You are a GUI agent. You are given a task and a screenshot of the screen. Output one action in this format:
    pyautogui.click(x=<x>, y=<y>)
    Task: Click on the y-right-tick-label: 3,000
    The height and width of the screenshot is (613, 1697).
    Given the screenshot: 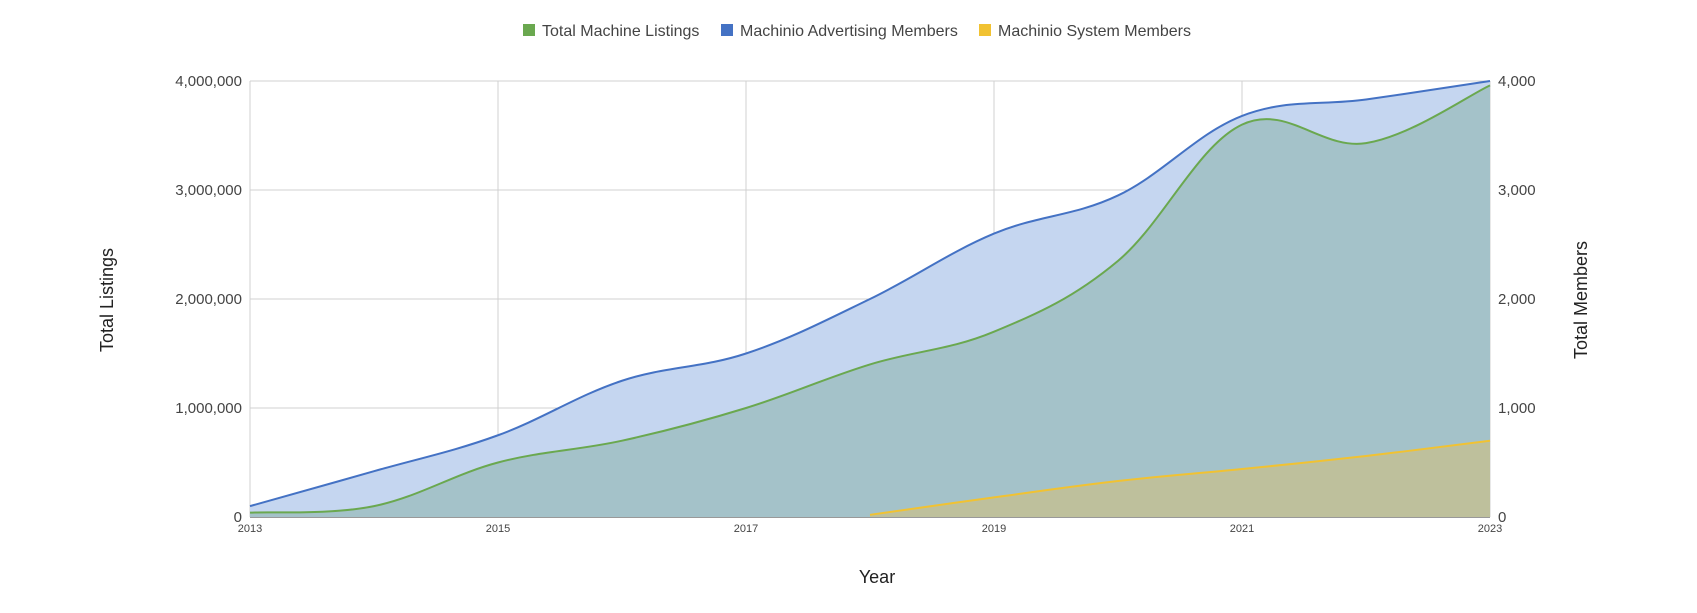 What is the action you would take?
    pyautogui.click(x=1517, y=190)
    